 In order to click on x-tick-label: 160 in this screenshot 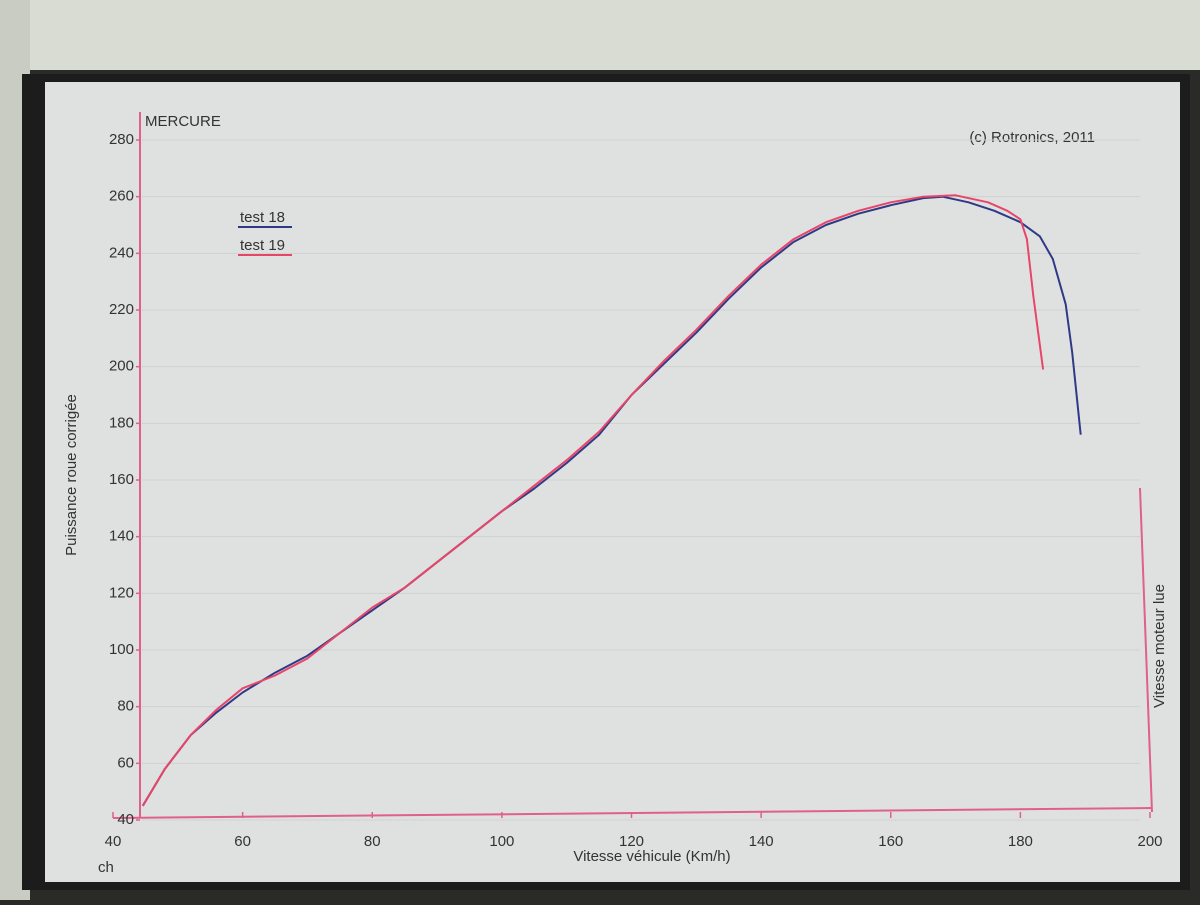, I will do `click(890, 841)`.